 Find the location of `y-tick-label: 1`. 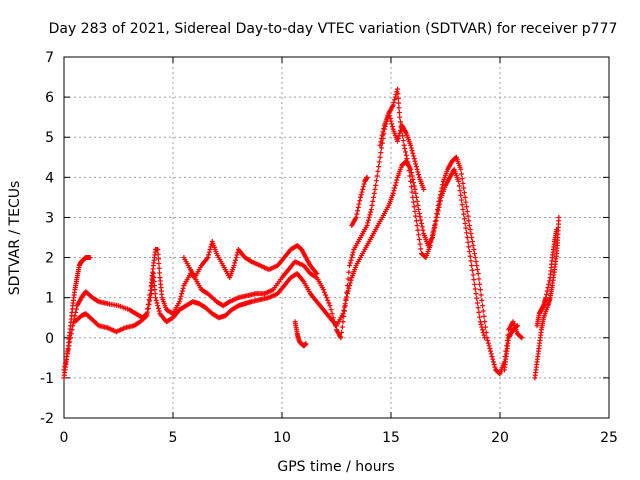

y-tick-label: 1 is located at coordinates (49, 299).